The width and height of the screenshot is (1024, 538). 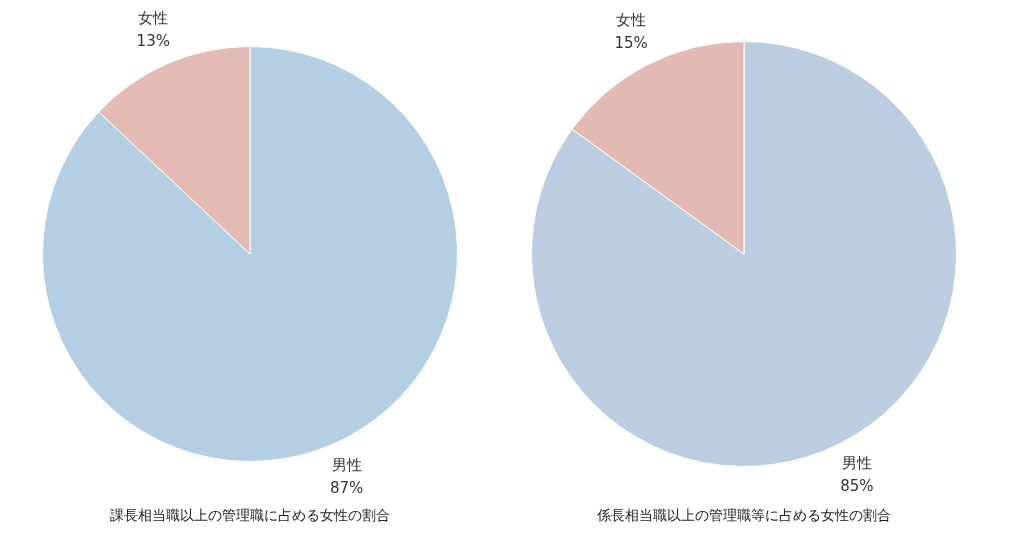 I want to click on text: 係長相当職以上の管理職等に占める女性の割合, so click(x=743, y=514).